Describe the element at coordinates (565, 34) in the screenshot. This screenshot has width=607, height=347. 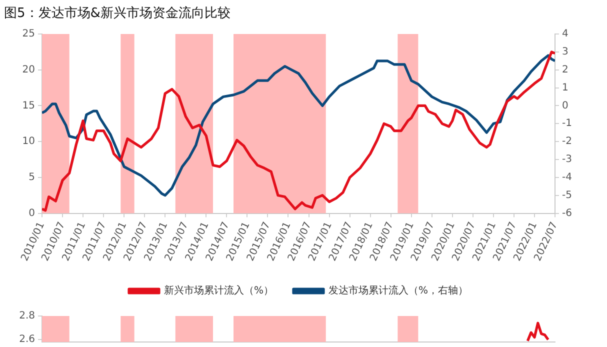
I see `y2-tick-label: 4` at that location.